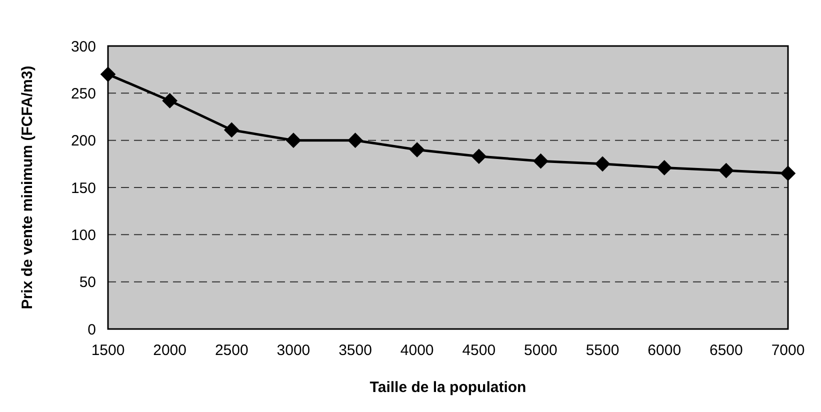 The height and width of the screenshot is (412, 821). I want to click on y-tick-label: 150, so click(83, 188).